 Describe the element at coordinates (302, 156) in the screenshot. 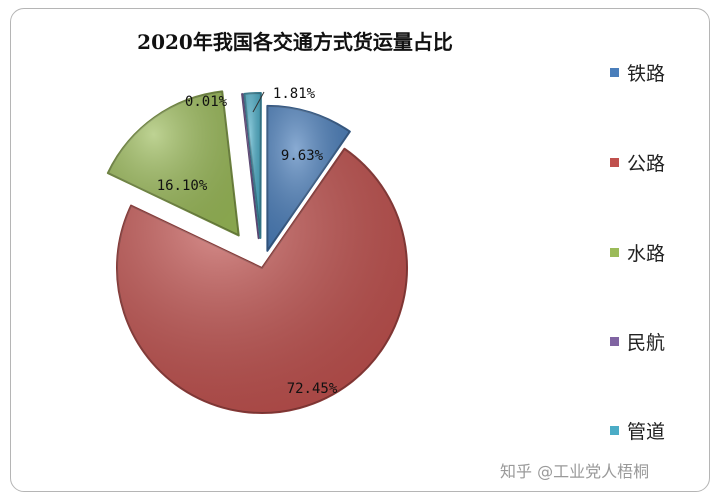

I see `data-label-railway: 9.63%` at that location.